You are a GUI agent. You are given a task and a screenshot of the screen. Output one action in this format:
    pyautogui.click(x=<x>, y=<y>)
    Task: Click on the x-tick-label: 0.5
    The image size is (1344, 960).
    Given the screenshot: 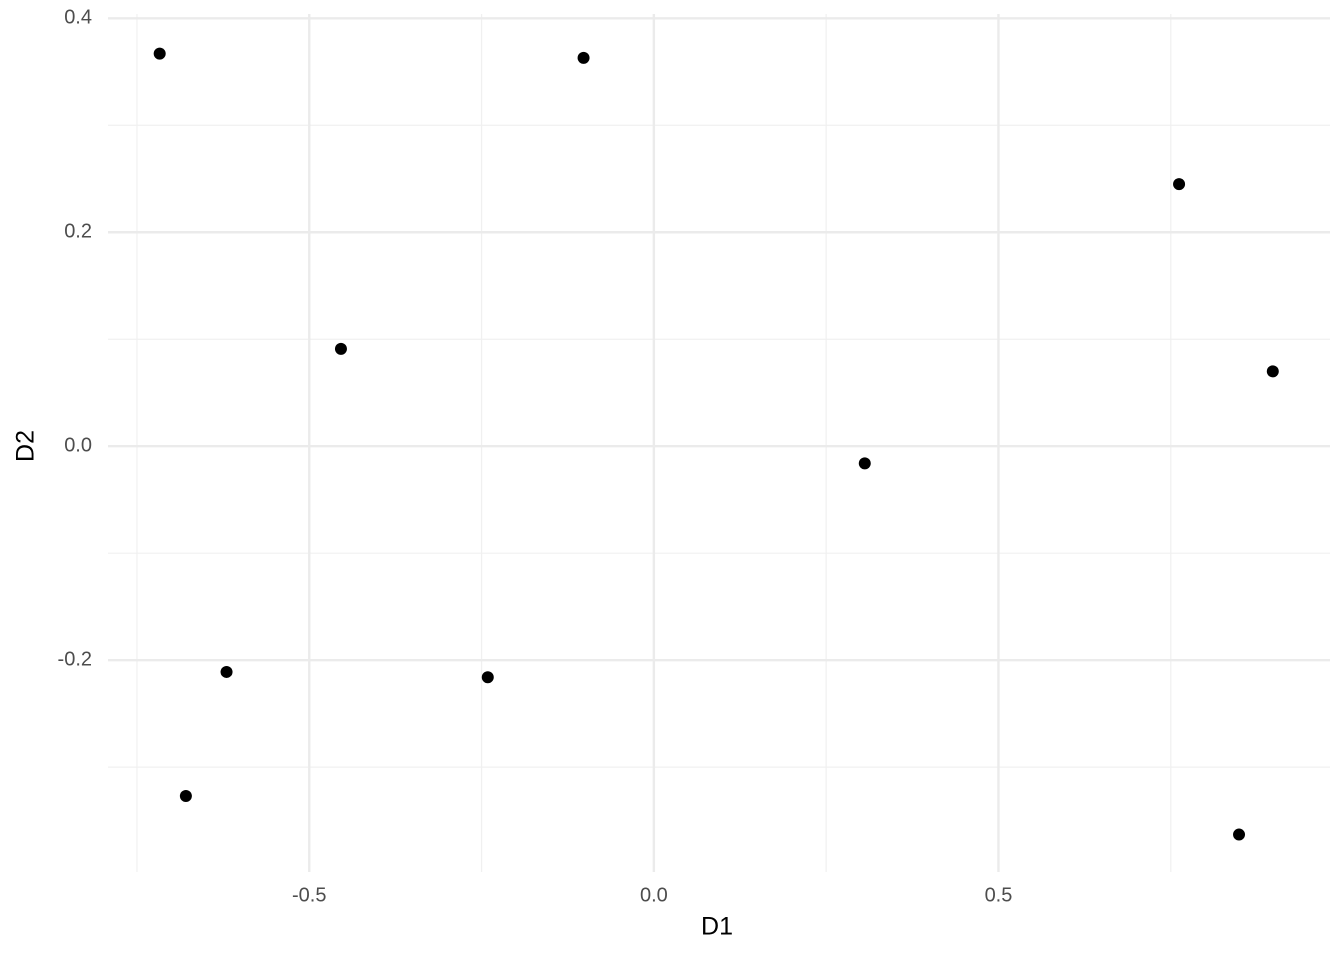 What is the action you would take?
    pyautogui.click(x=999, y=895)
    